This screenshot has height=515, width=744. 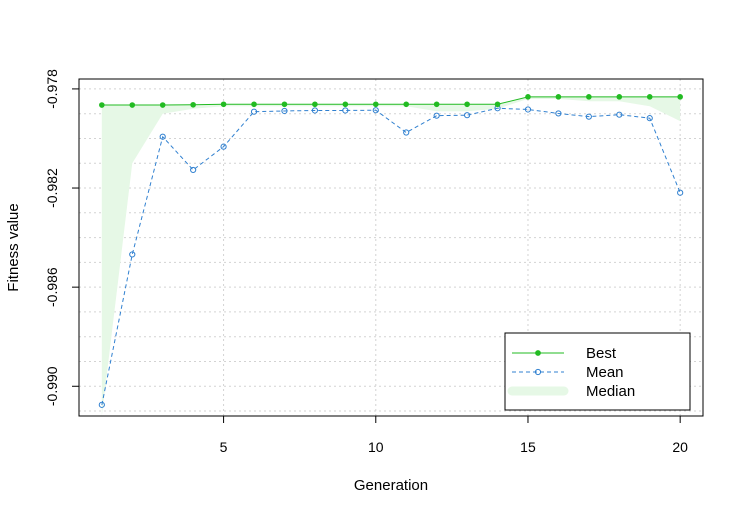 What do you see at coordinates (224, 447) in the screenshot?
I see `x-tick-label: 5` at bounding box center [224, 447].